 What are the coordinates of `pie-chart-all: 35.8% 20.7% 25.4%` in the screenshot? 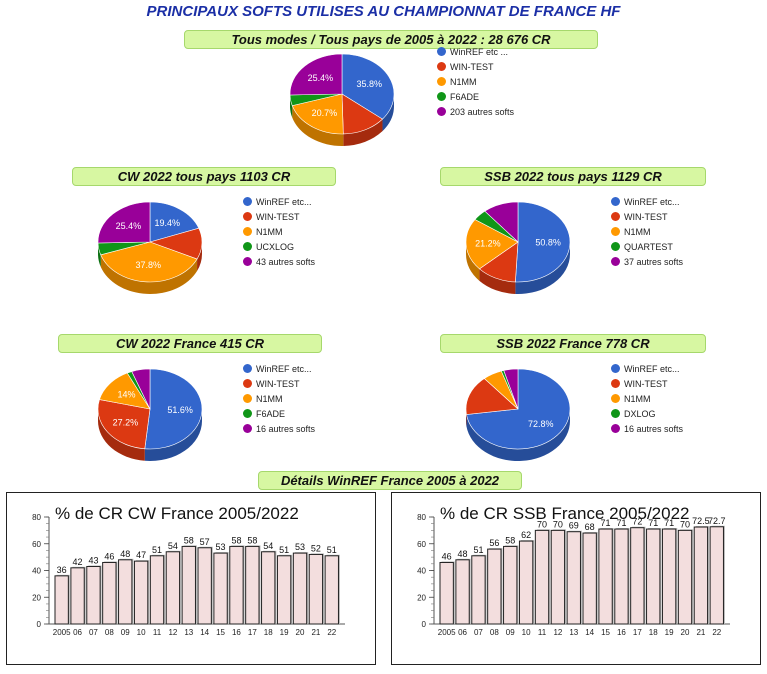 It's located at (342, 99).